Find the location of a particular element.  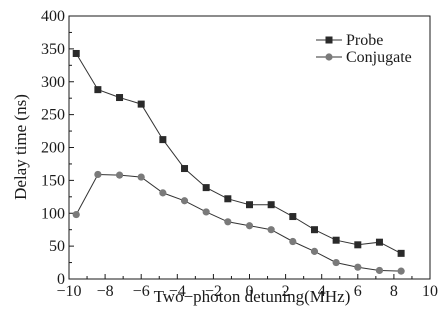

x-tick-label: −8 is located at coordinates (105, 291).